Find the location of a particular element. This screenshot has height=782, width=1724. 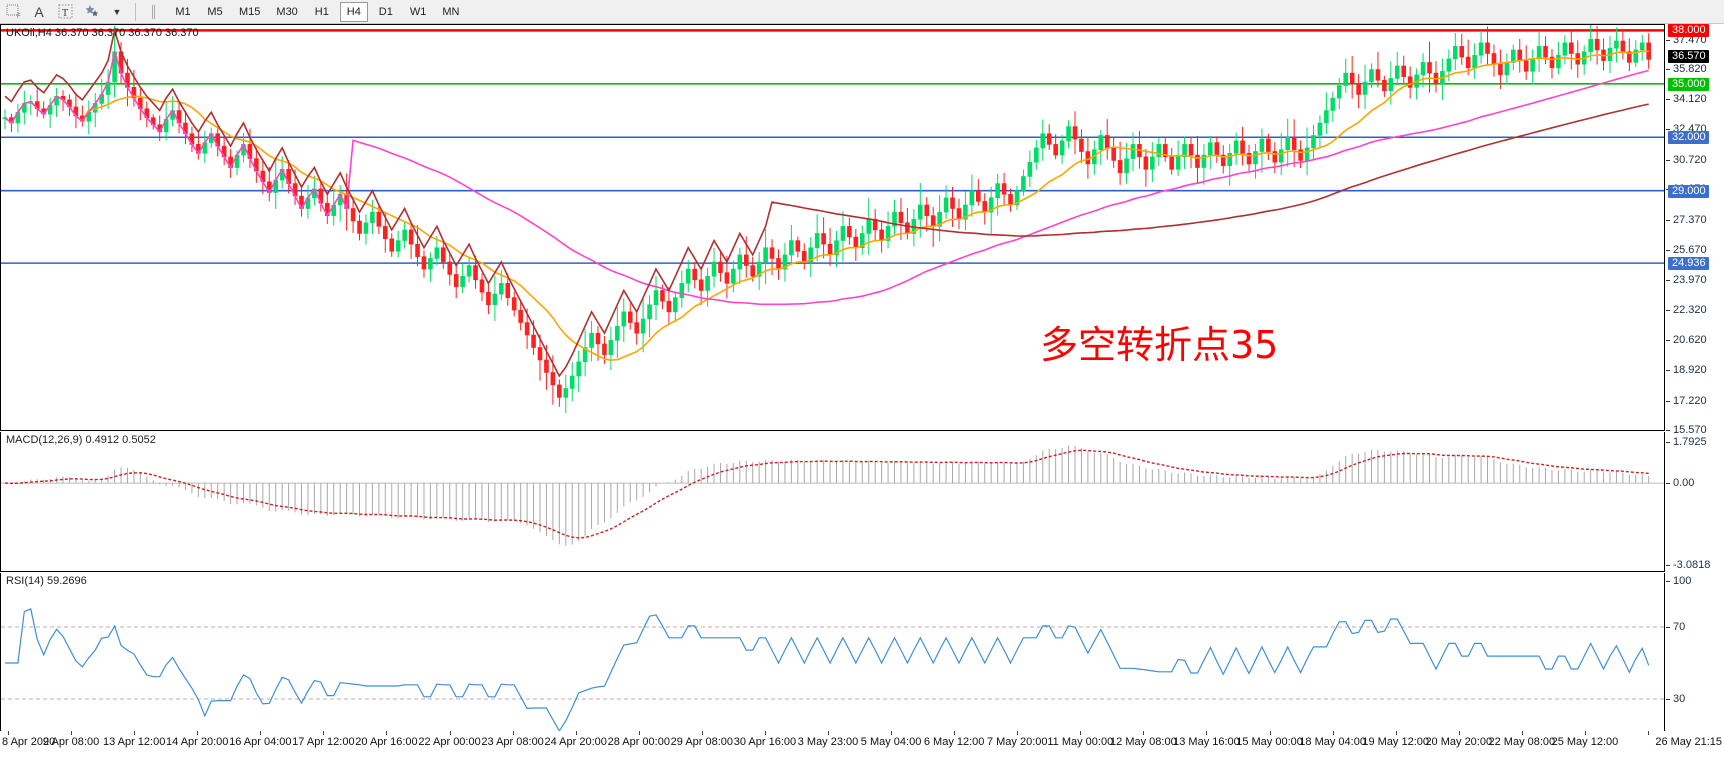

time-label-3: 14 Apr 20:00 is located at coordinates (197, 742).